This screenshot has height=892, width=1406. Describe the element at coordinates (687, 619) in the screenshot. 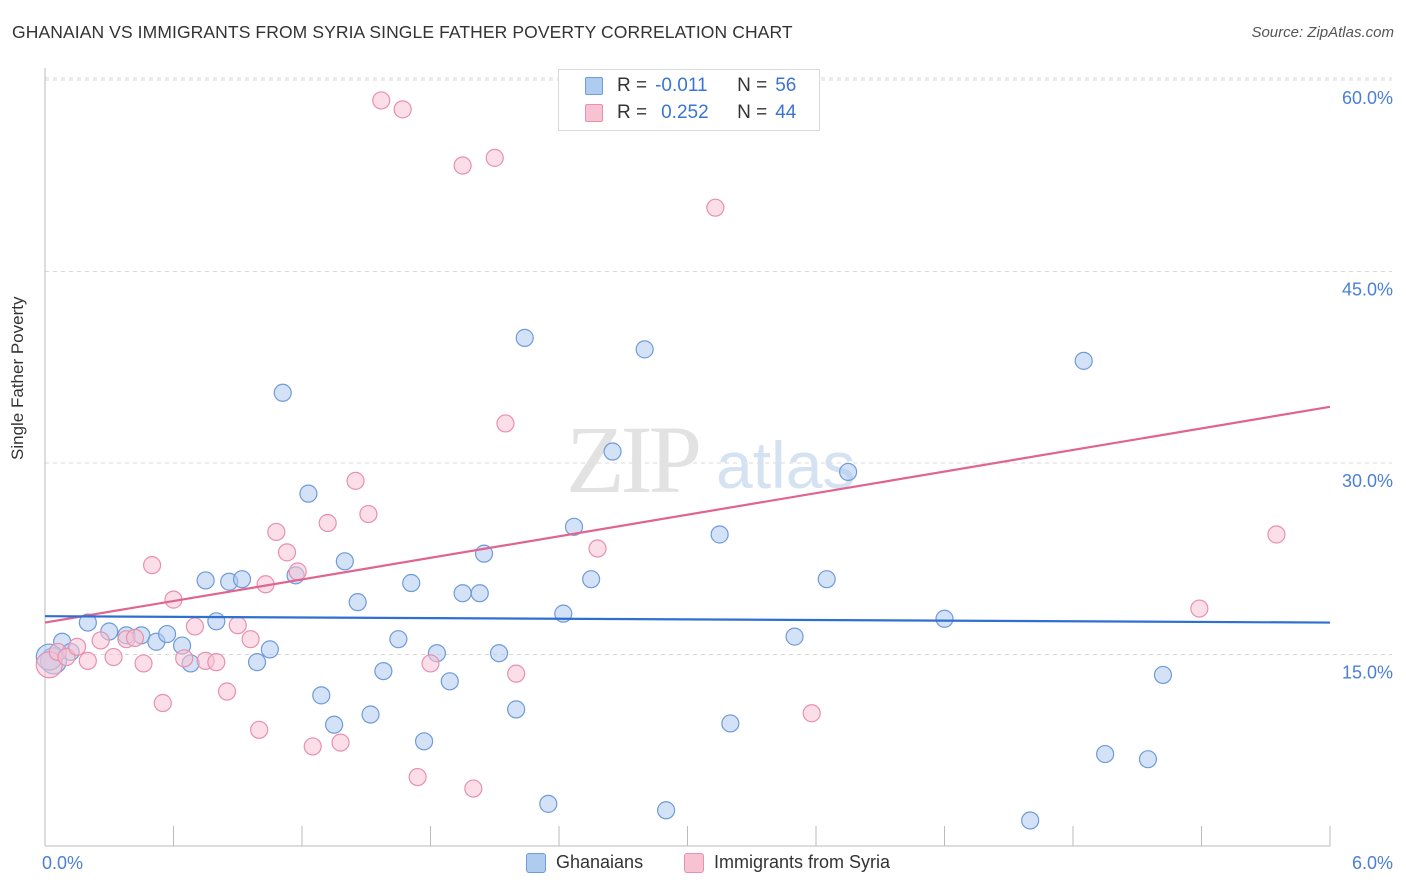

I see `trend-line-ghanaians` at that location.